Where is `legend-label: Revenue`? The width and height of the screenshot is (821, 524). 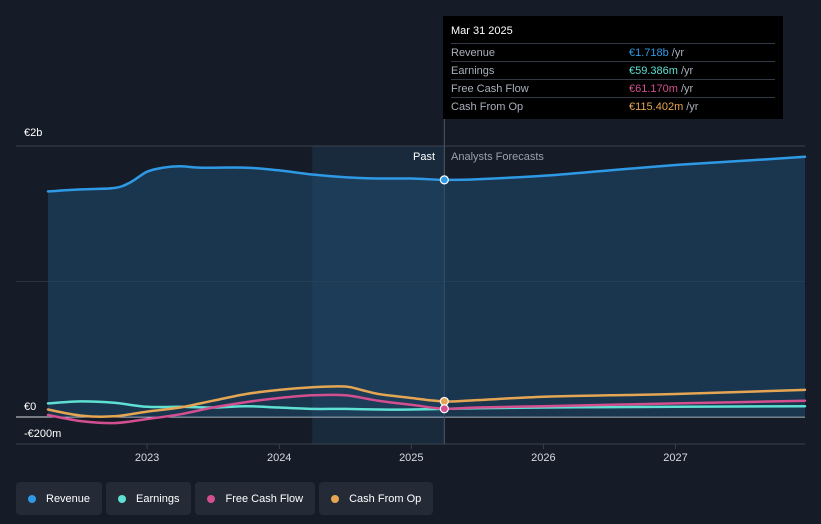 legend-label: Revenue is located at coordinates (68, 498).